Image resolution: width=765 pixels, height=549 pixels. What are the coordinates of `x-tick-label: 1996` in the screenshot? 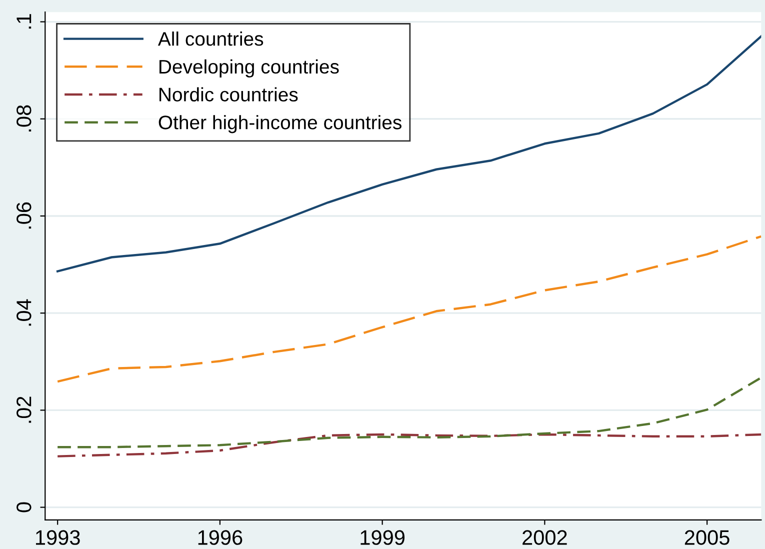 It's located at (220, 537).